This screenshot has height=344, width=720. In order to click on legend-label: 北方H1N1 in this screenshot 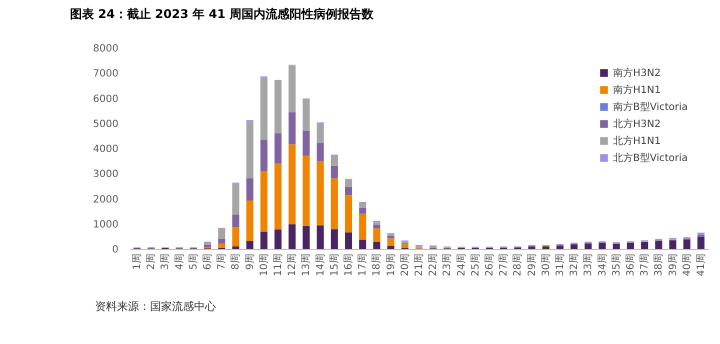, I will do `click(637, 141)`.